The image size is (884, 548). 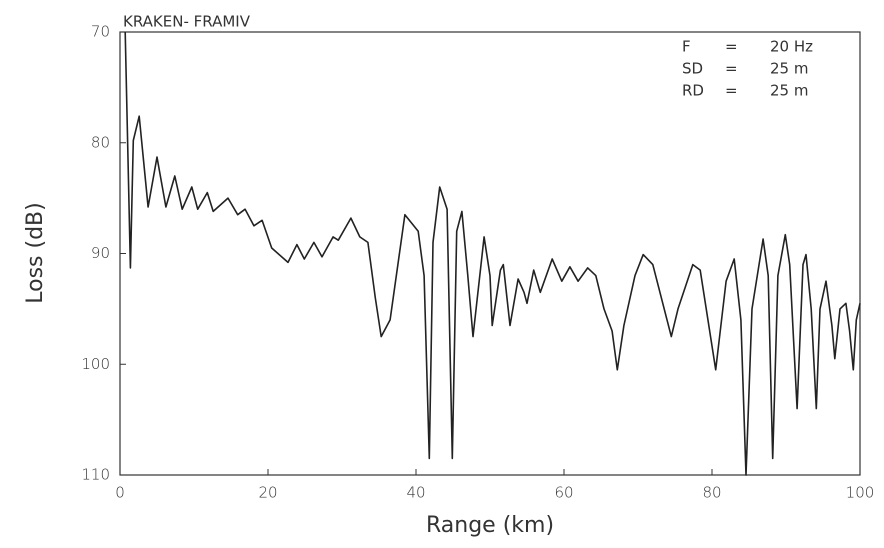 What do you see at coordinates (187, 22) in the screenshot?
I see `chart-title: KRAKEN- FRAMIV` at bounding box center [187, 22].